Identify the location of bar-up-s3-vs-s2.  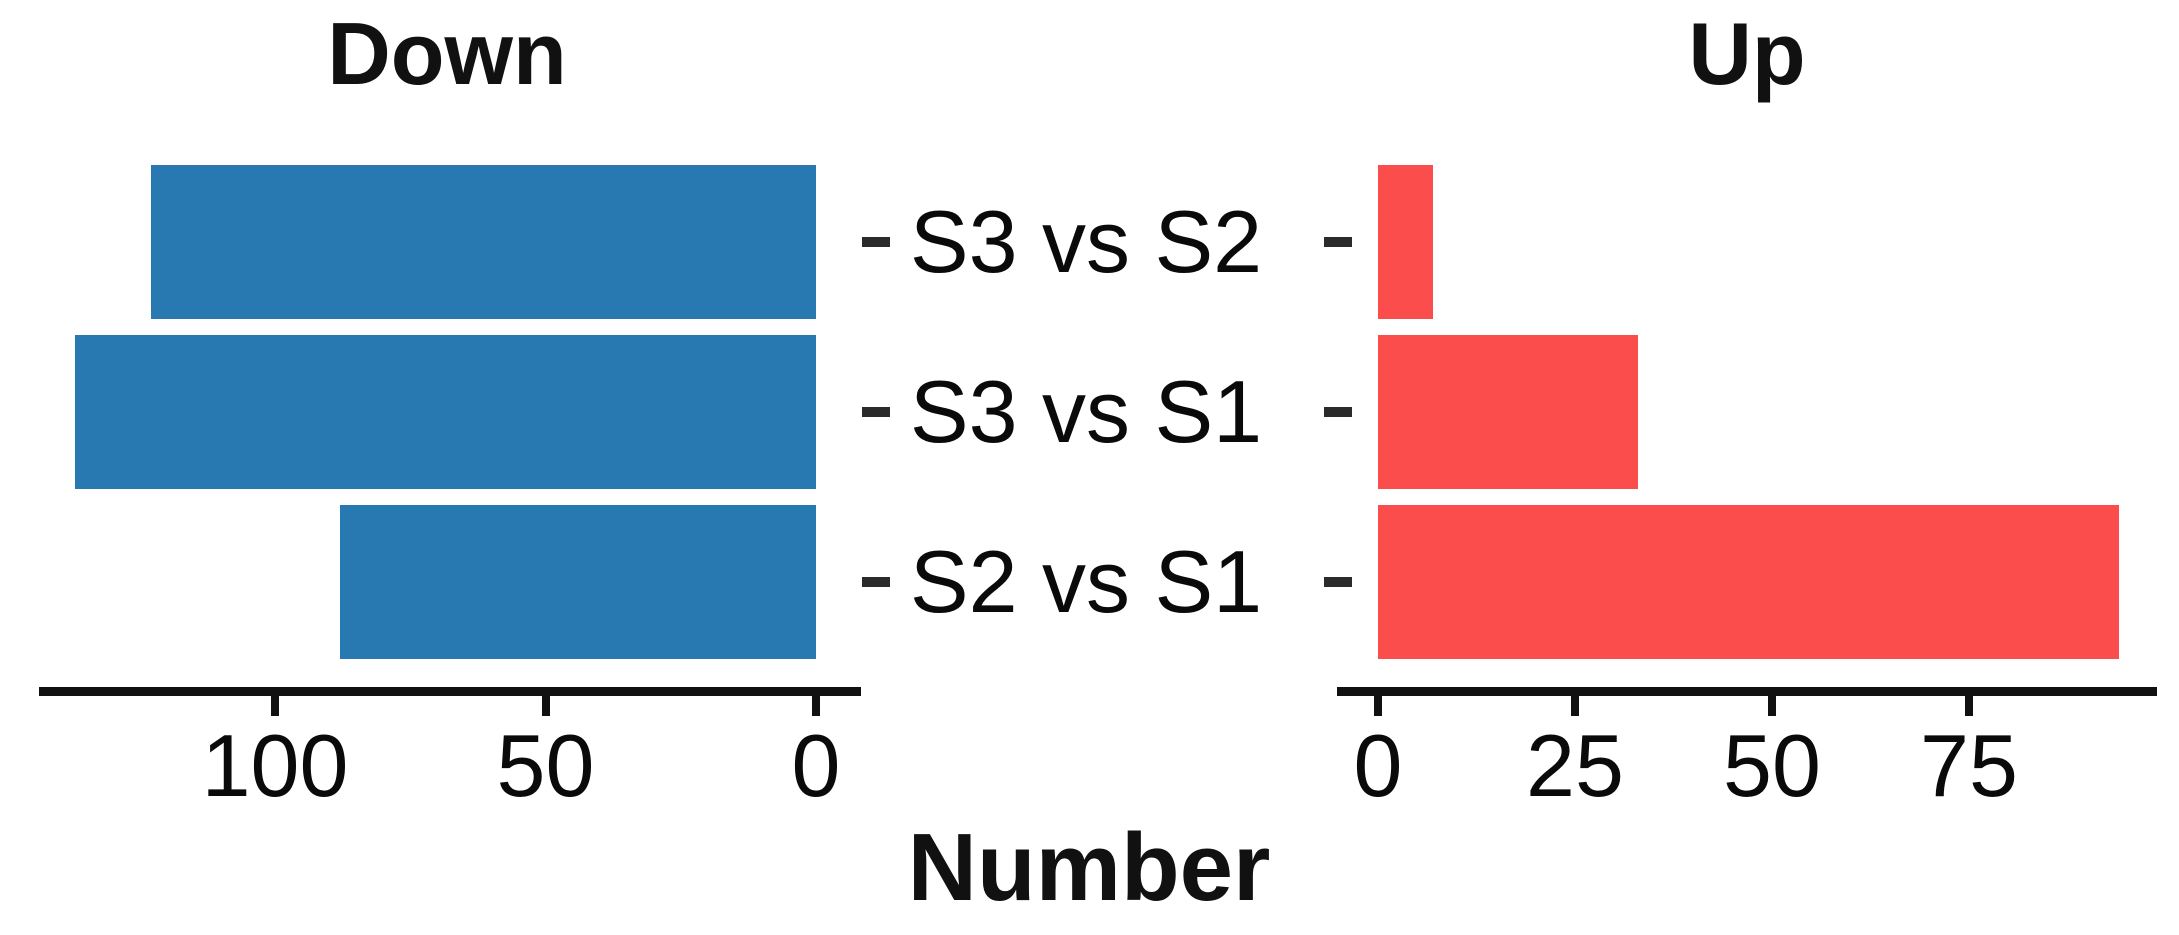
(1406, 242).